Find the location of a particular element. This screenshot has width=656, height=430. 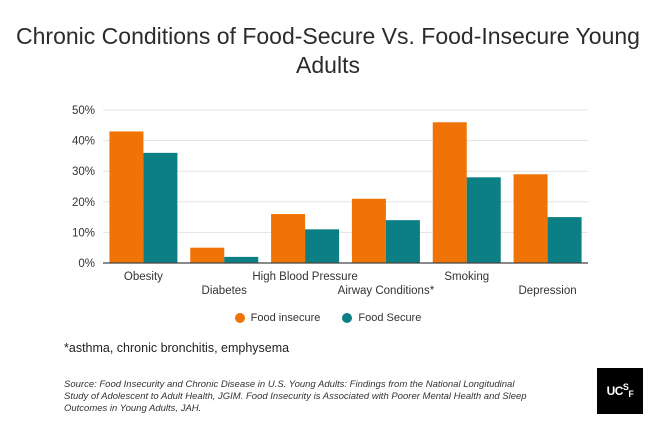

logo-u: U is located at coordinates (611, 391).